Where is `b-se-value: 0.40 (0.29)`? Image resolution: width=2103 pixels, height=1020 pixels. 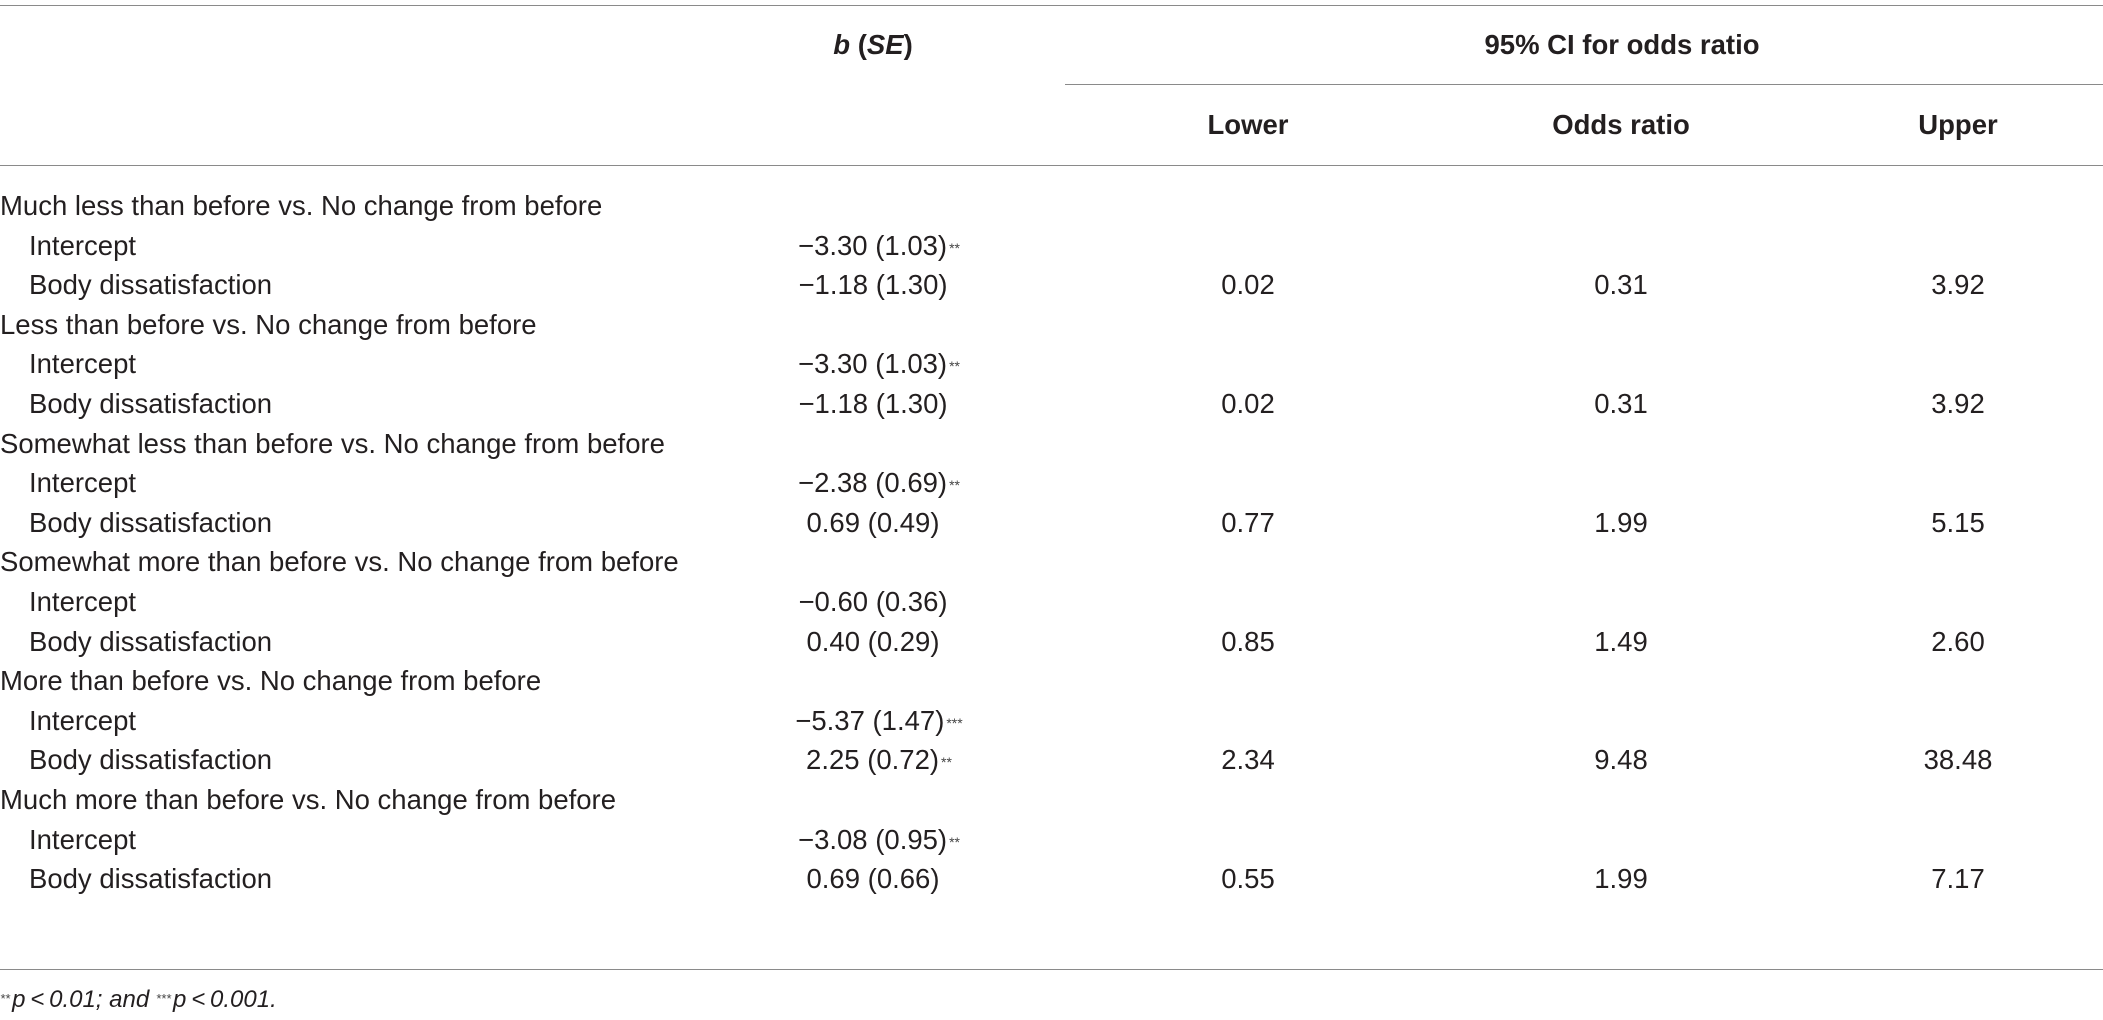
b-se-value: 0.40 (0.29) is located at coordinates (872, 642).